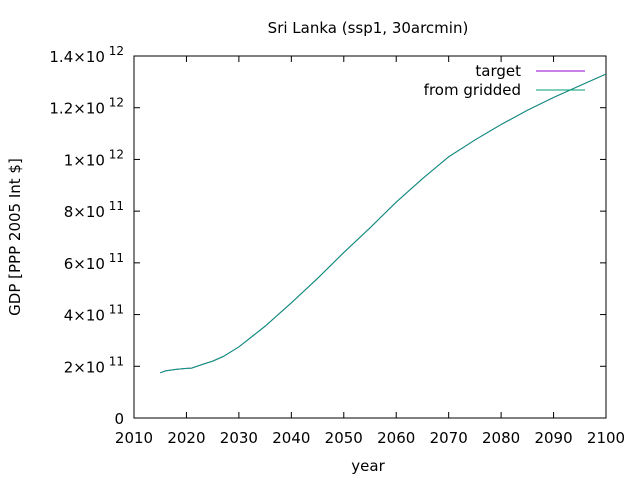 This screenshot has height=480, width=640. I want to click on y-tick-label: 6×10 11, so click(94, 262).